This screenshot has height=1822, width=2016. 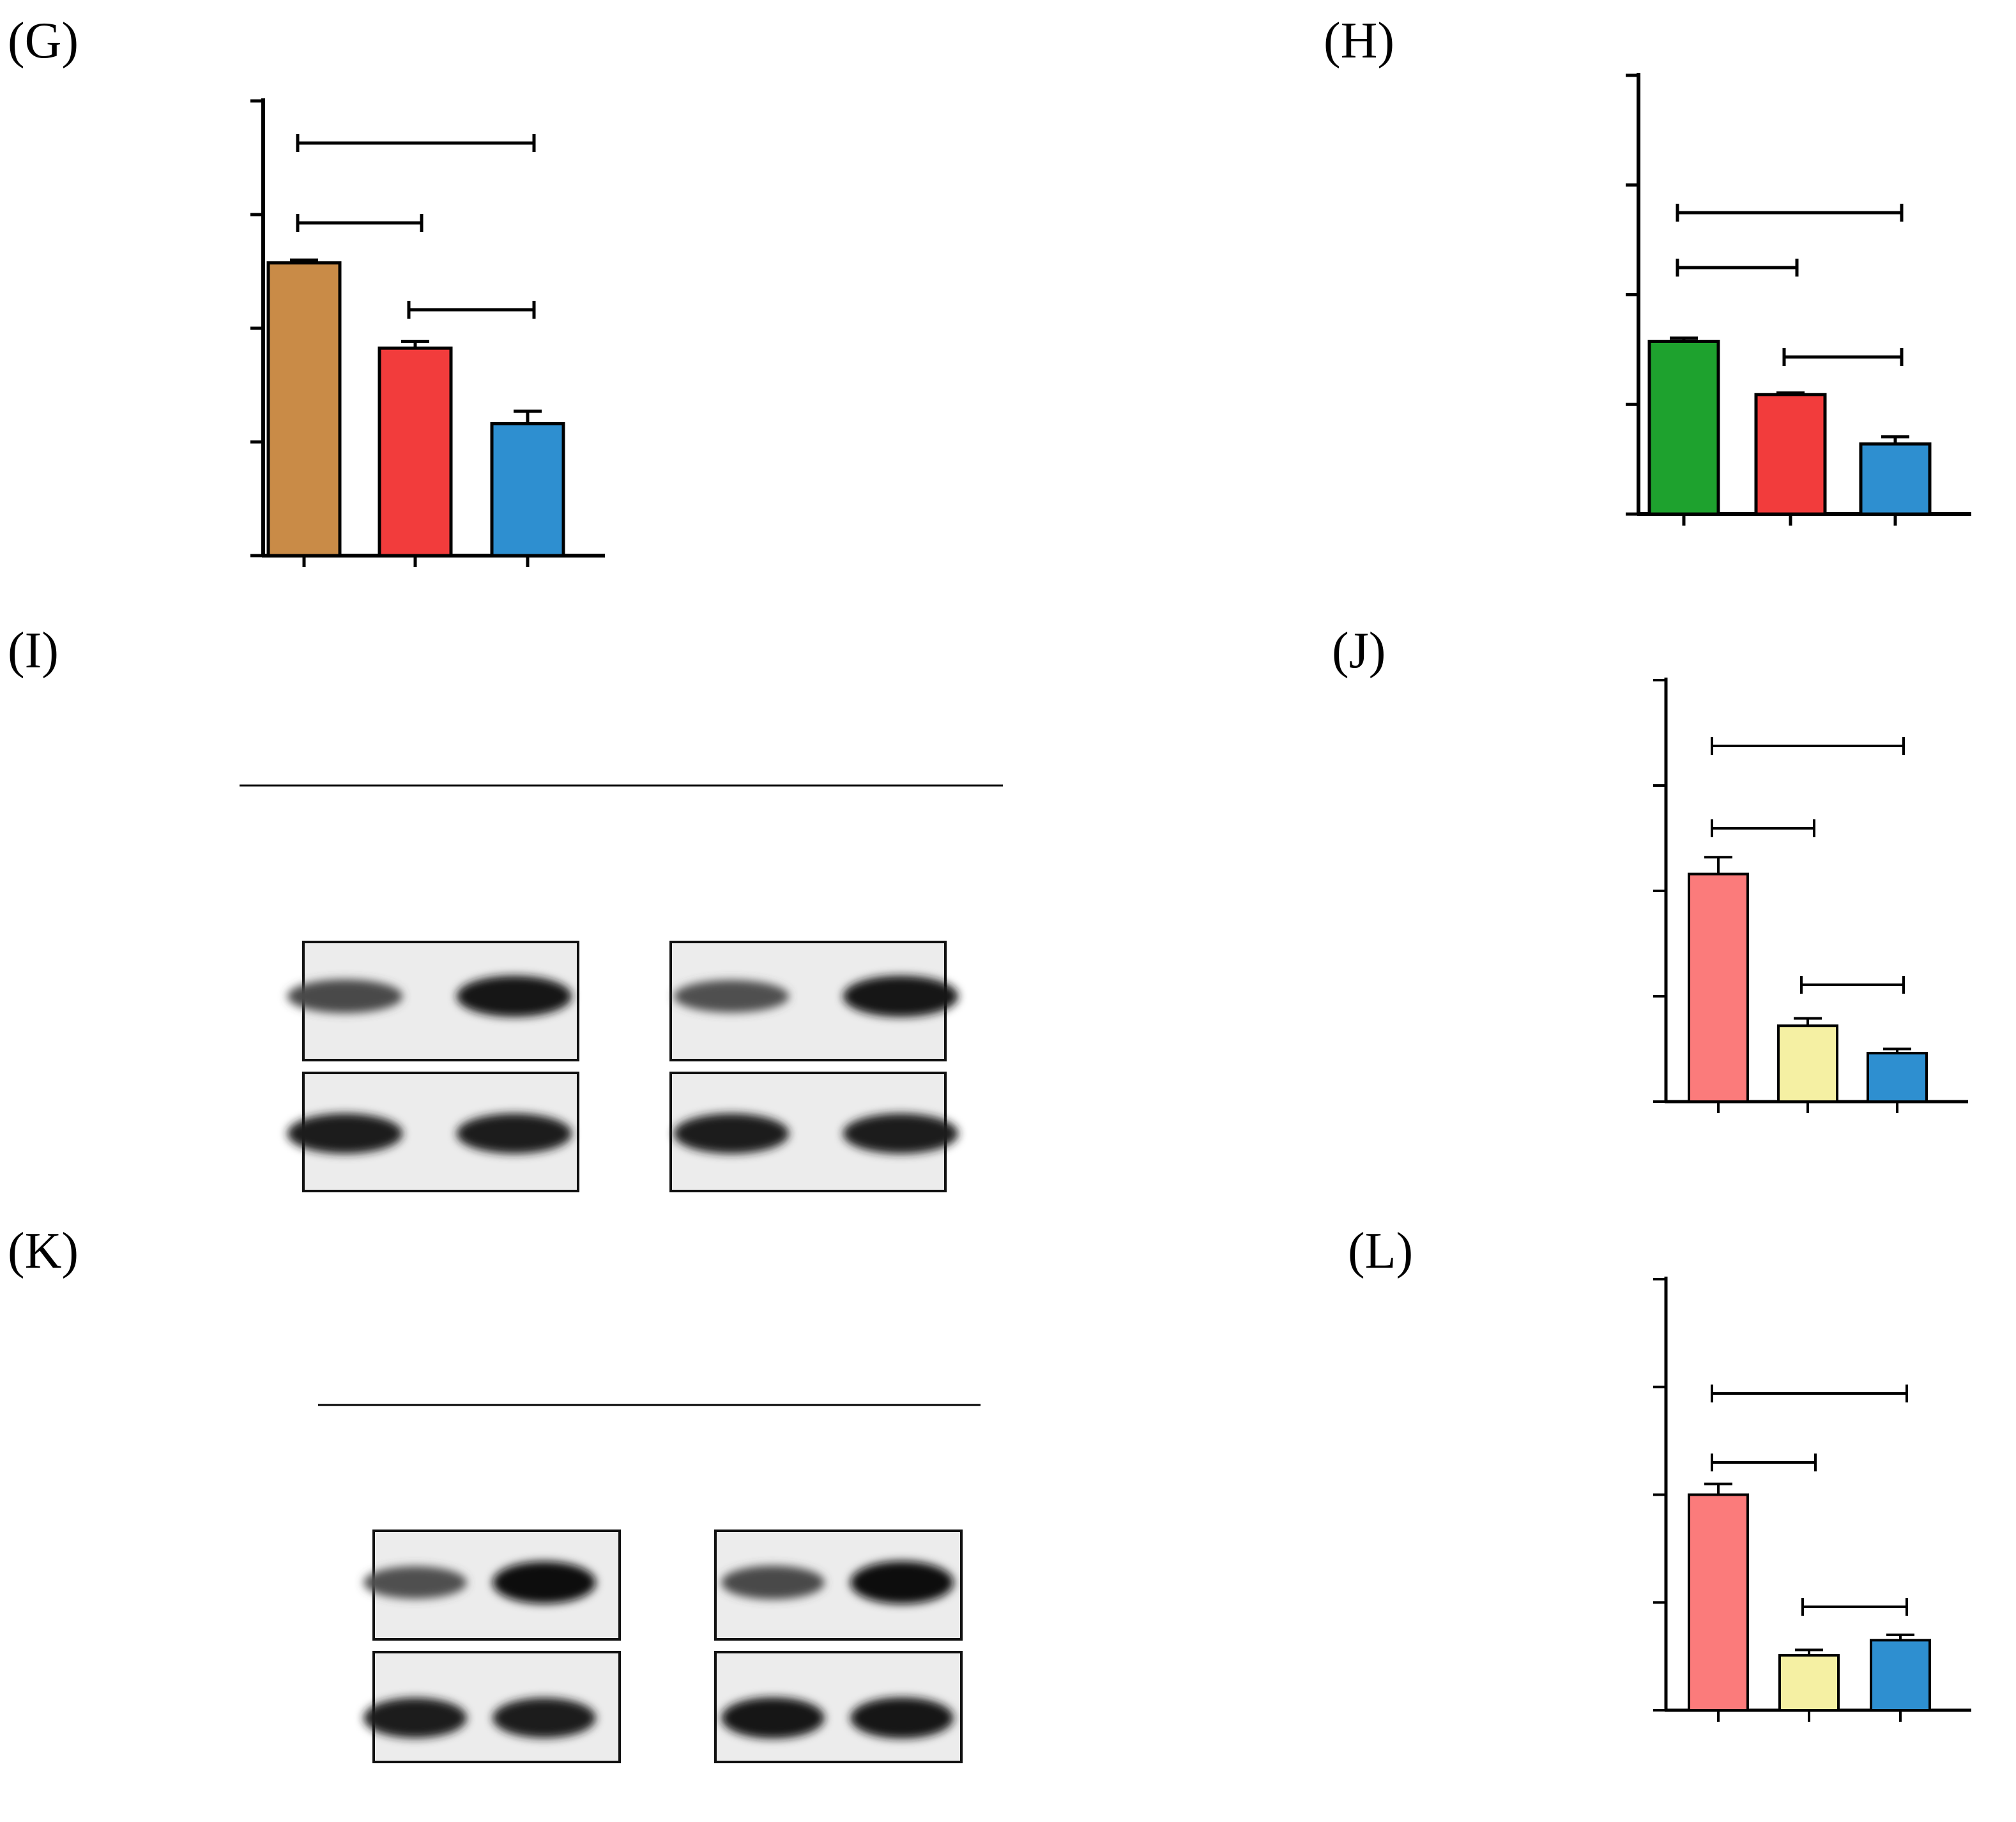 I want to click on blot-k, so click(x=649, y=1583).